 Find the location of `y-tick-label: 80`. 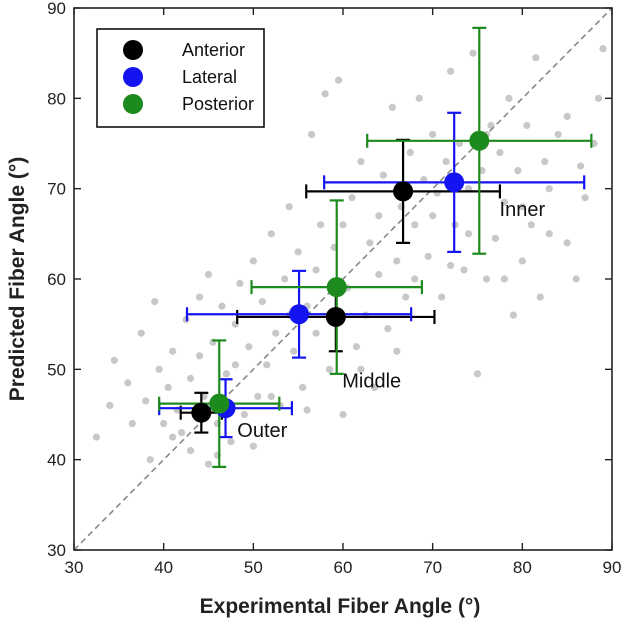

y-tick-label: 80 is located at coordinates (56, 98).